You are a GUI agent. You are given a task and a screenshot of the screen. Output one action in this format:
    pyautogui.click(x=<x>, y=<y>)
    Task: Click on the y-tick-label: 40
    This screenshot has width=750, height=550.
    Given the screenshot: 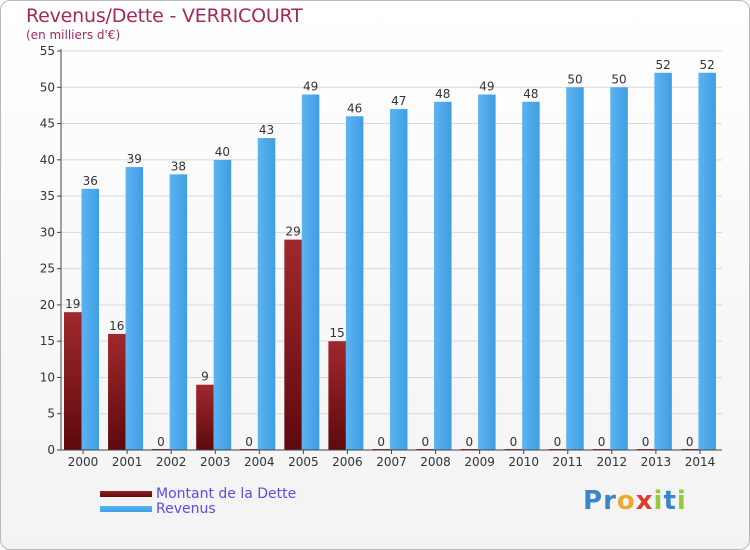 What is the action you would take?
    pyautogui.click(x=47, y=160)
    